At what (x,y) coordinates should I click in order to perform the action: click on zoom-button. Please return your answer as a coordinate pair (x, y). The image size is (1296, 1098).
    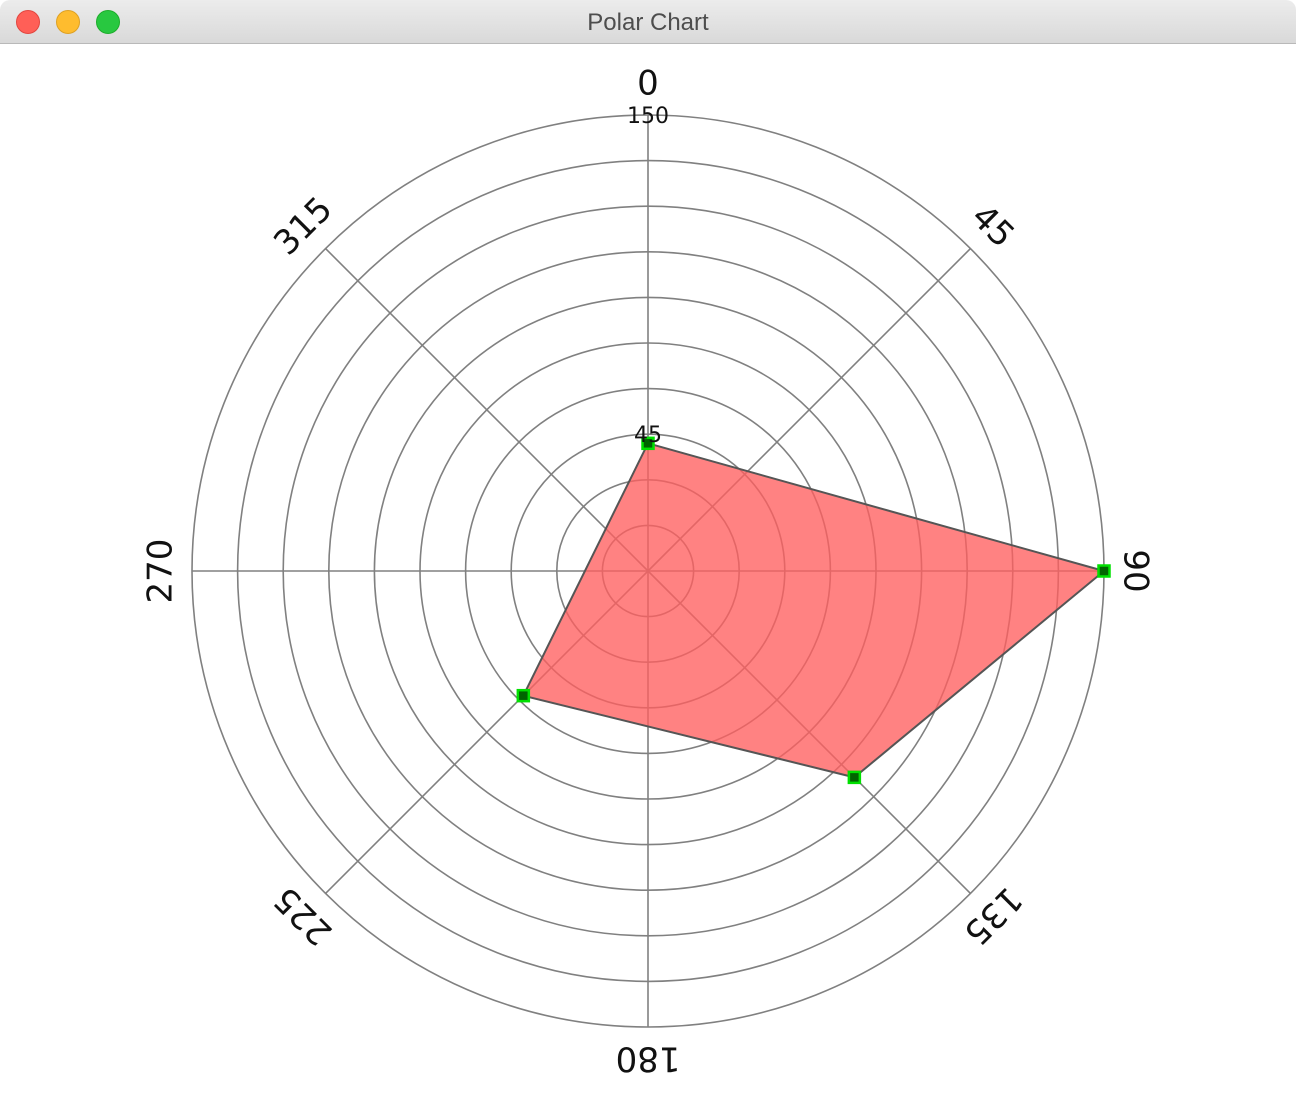
    Looking at the image, I should click on (108, 22).